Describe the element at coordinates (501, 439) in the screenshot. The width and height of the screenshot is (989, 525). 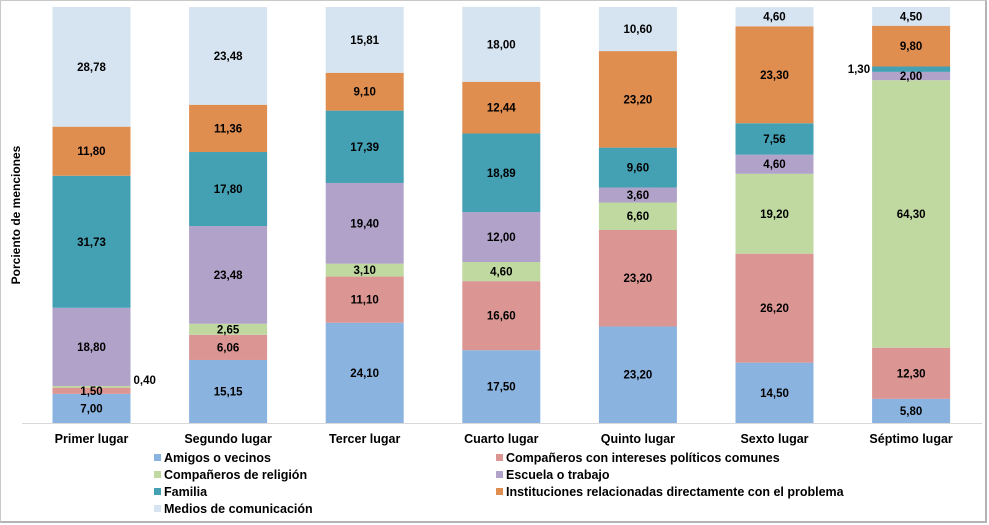
I see `category-label: Cuarto lugar` at that location.